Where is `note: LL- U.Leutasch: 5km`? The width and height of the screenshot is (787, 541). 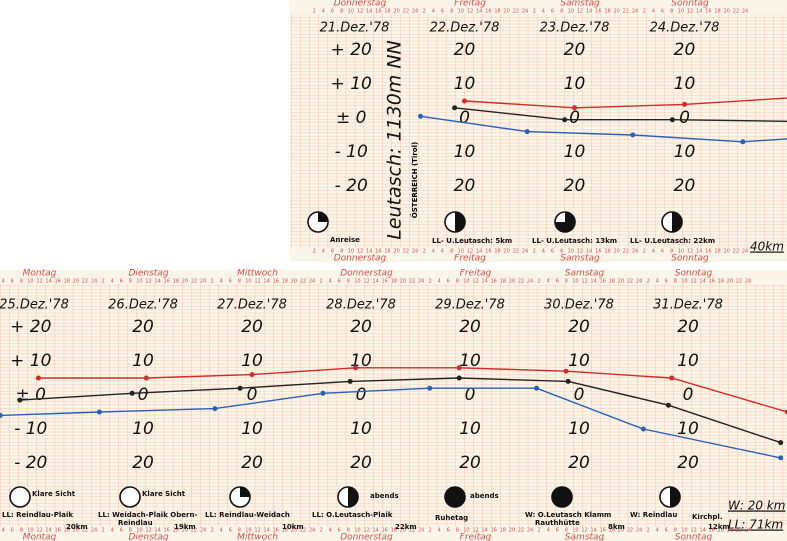
note: LL- U.Leutasch: 5km is located at coordinates (472, 241).